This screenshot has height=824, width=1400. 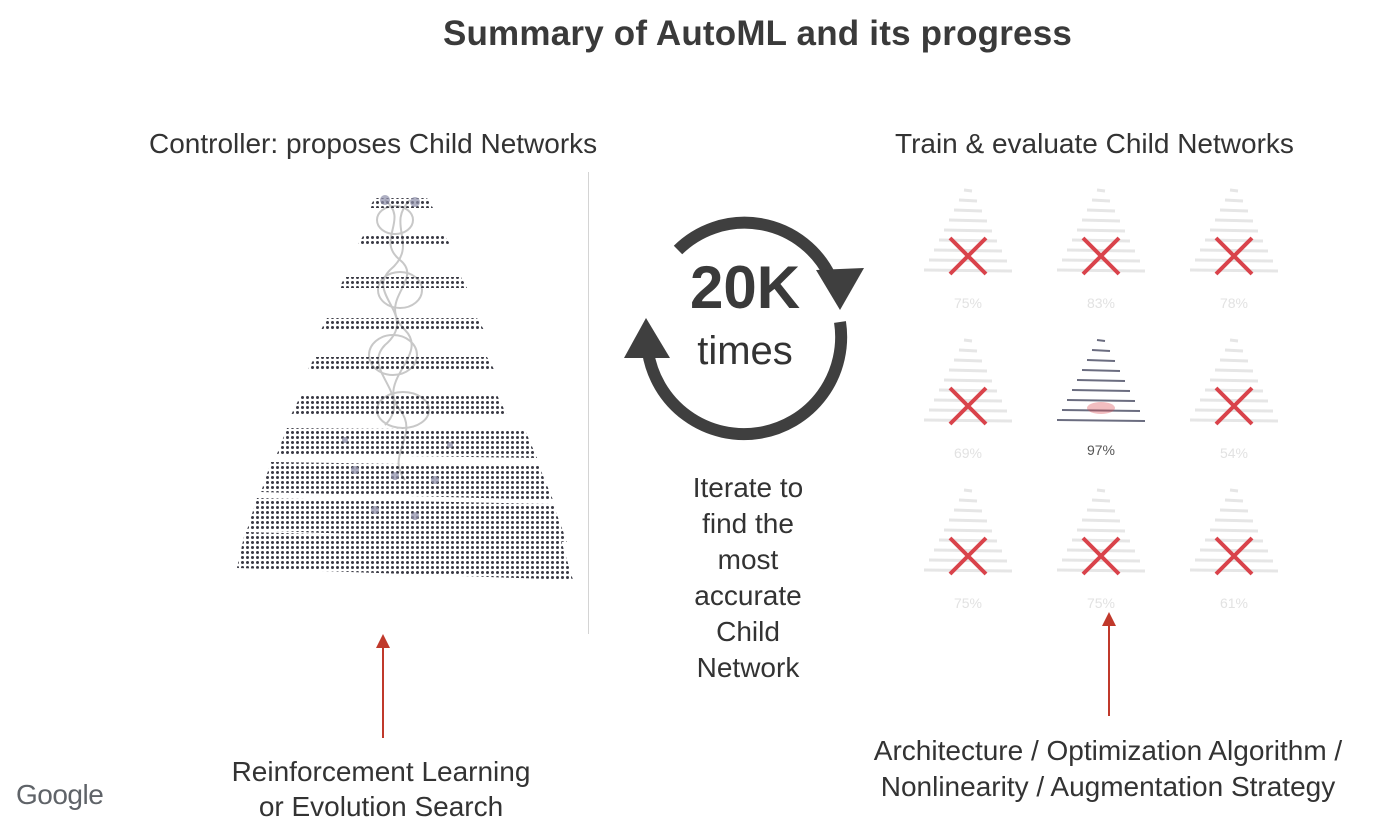 I want to click on cycle-arrowhead-right, so click(x=840, y=289).